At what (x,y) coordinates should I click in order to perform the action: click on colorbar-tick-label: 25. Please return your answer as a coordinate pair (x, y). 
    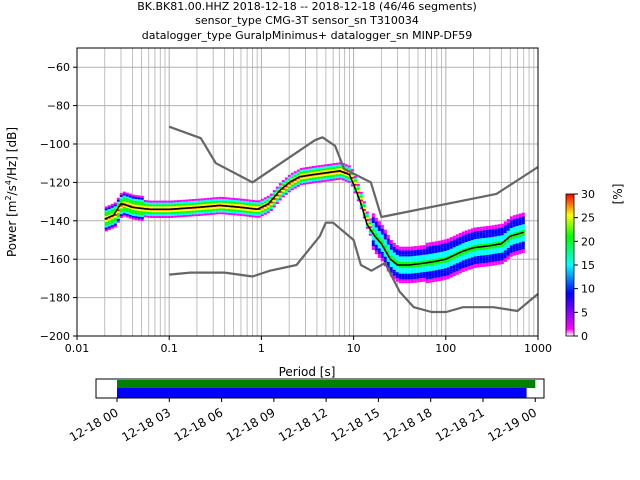
    Looking at the image, I should click on (588, 218).